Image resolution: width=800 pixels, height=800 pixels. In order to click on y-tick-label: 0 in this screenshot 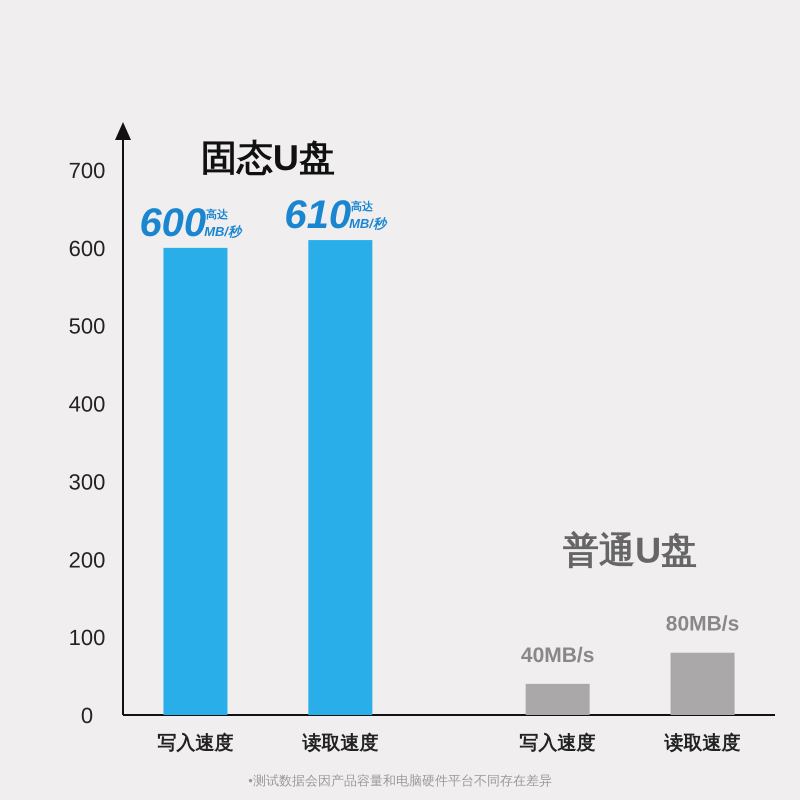, I will do `click(87, 715)`.